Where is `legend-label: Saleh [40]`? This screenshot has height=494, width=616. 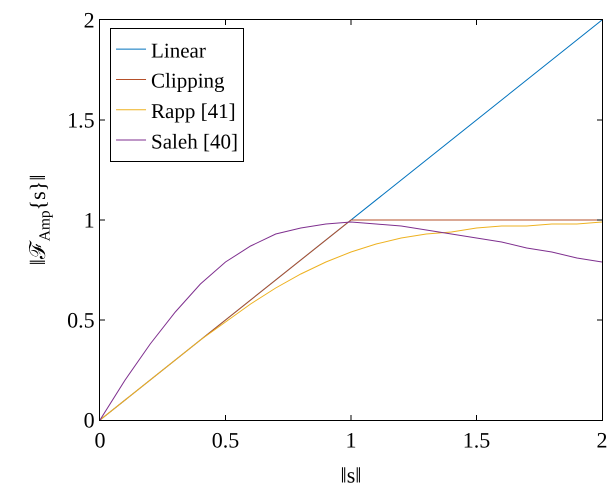
legend-label: Saleh [40] is located at coordinates (194, 141).